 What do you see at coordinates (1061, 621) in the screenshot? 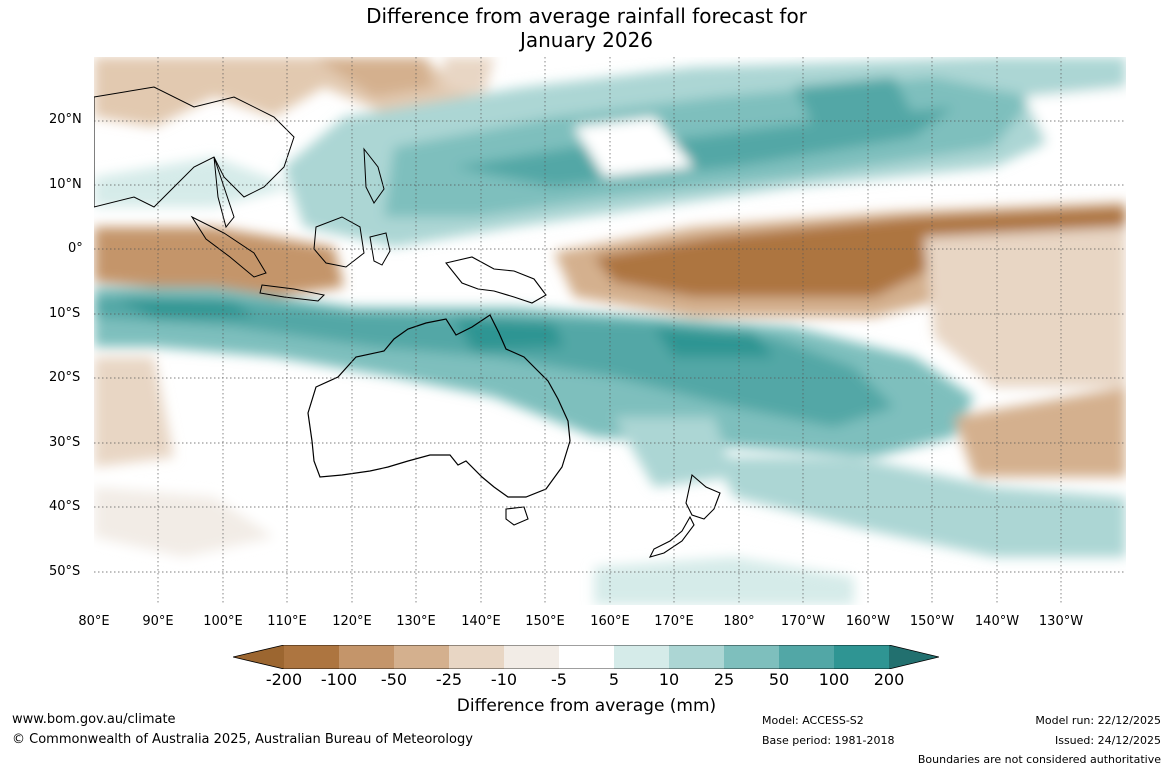
I see `lon-label-130w: 130°W` at bounding box center [1061, 621].